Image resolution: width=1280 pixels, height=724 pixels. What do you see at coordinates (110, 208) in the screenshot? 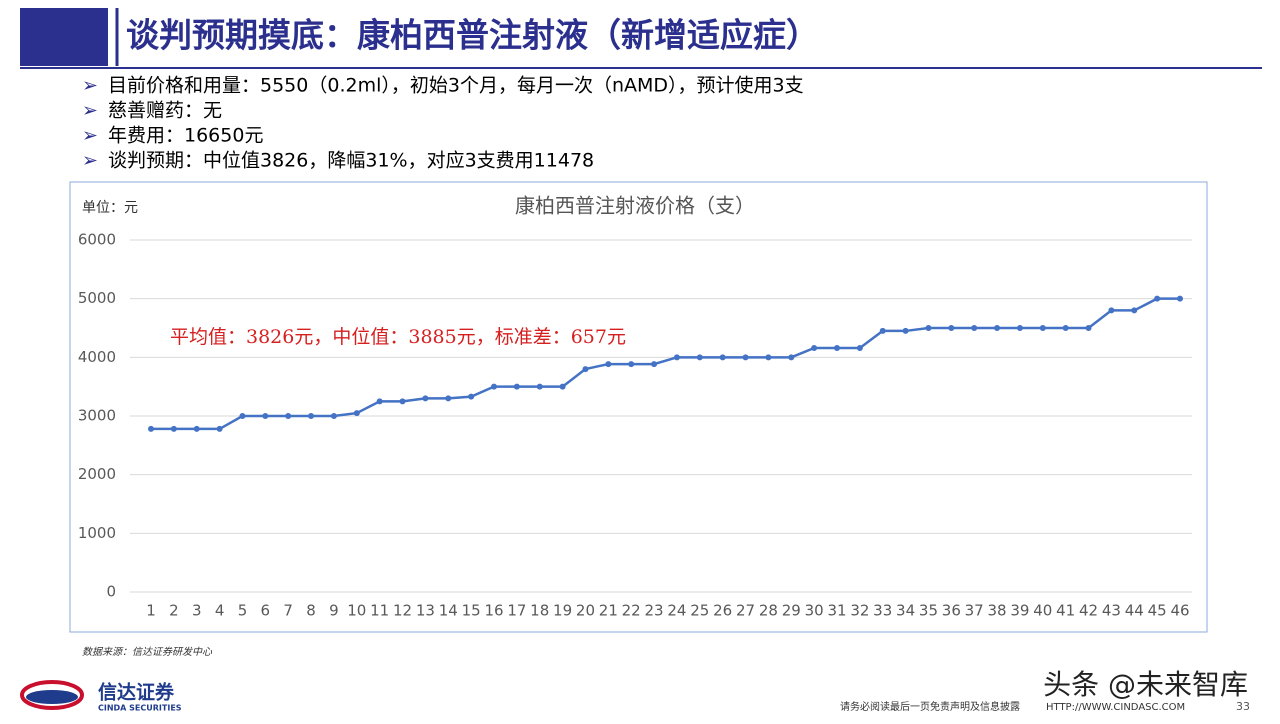
I see `unit-label: 单位：元` at bounding box center [110, 208].